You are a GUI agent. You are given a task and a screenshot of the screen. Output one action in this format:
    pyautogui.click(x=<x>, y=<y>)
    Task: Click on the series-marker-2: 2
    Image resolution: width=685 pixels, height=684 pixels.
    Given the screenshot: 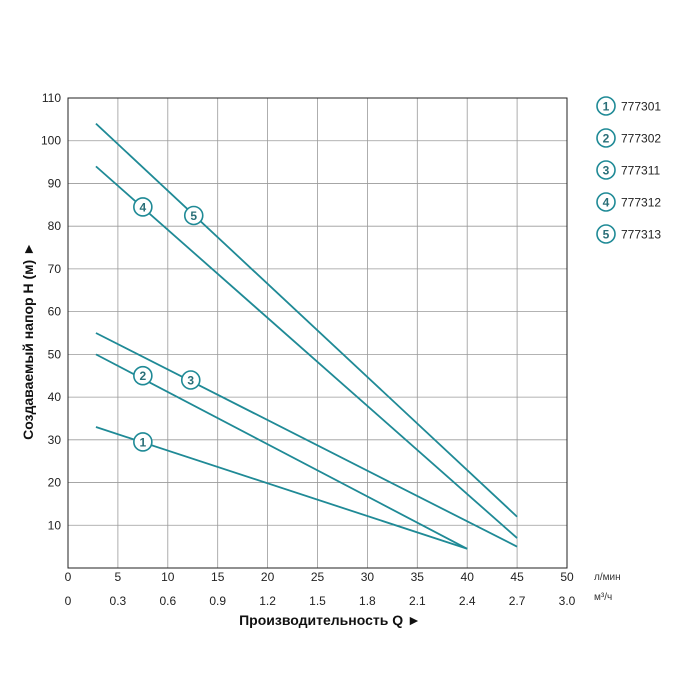 What is the action you would take?
    pyautogui.click(x=143, y=375)
    